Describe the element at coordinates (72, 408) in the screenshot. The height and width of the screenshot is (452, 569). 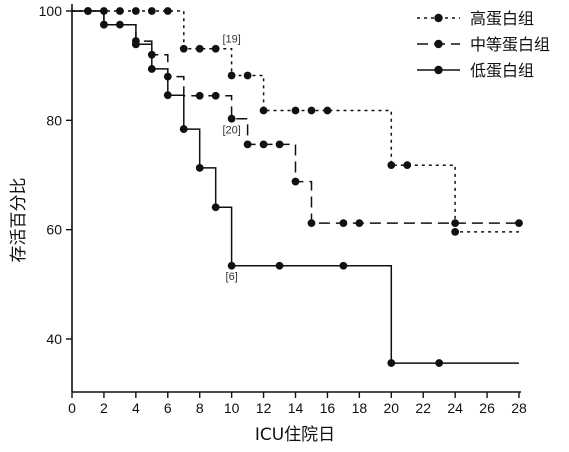
I see `x-tick-label: 0` at that location.